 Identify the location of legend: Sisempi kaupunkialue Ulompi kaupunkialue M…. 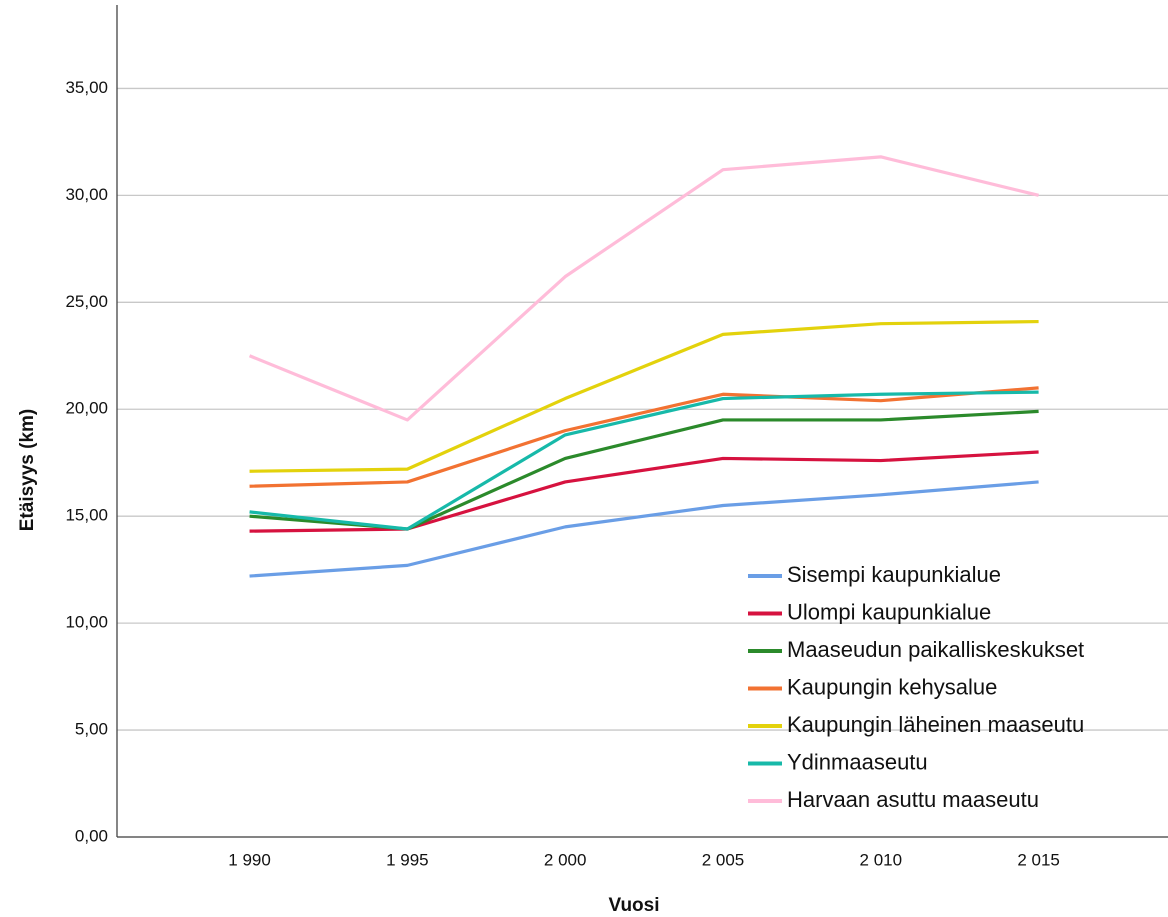
(916, 687).